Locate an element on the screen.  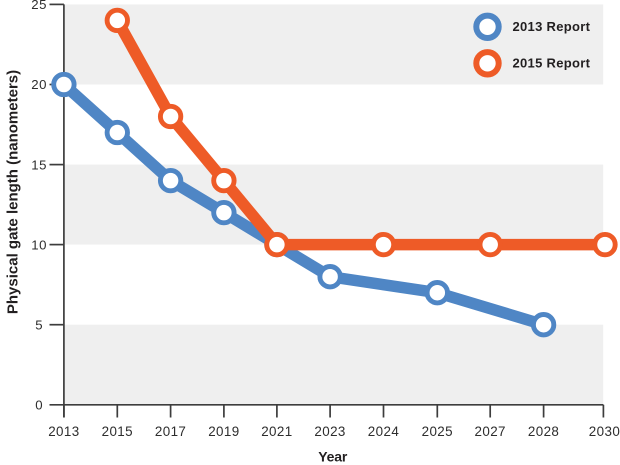
svg-text: 2019 is located at coordinates (223, 431).